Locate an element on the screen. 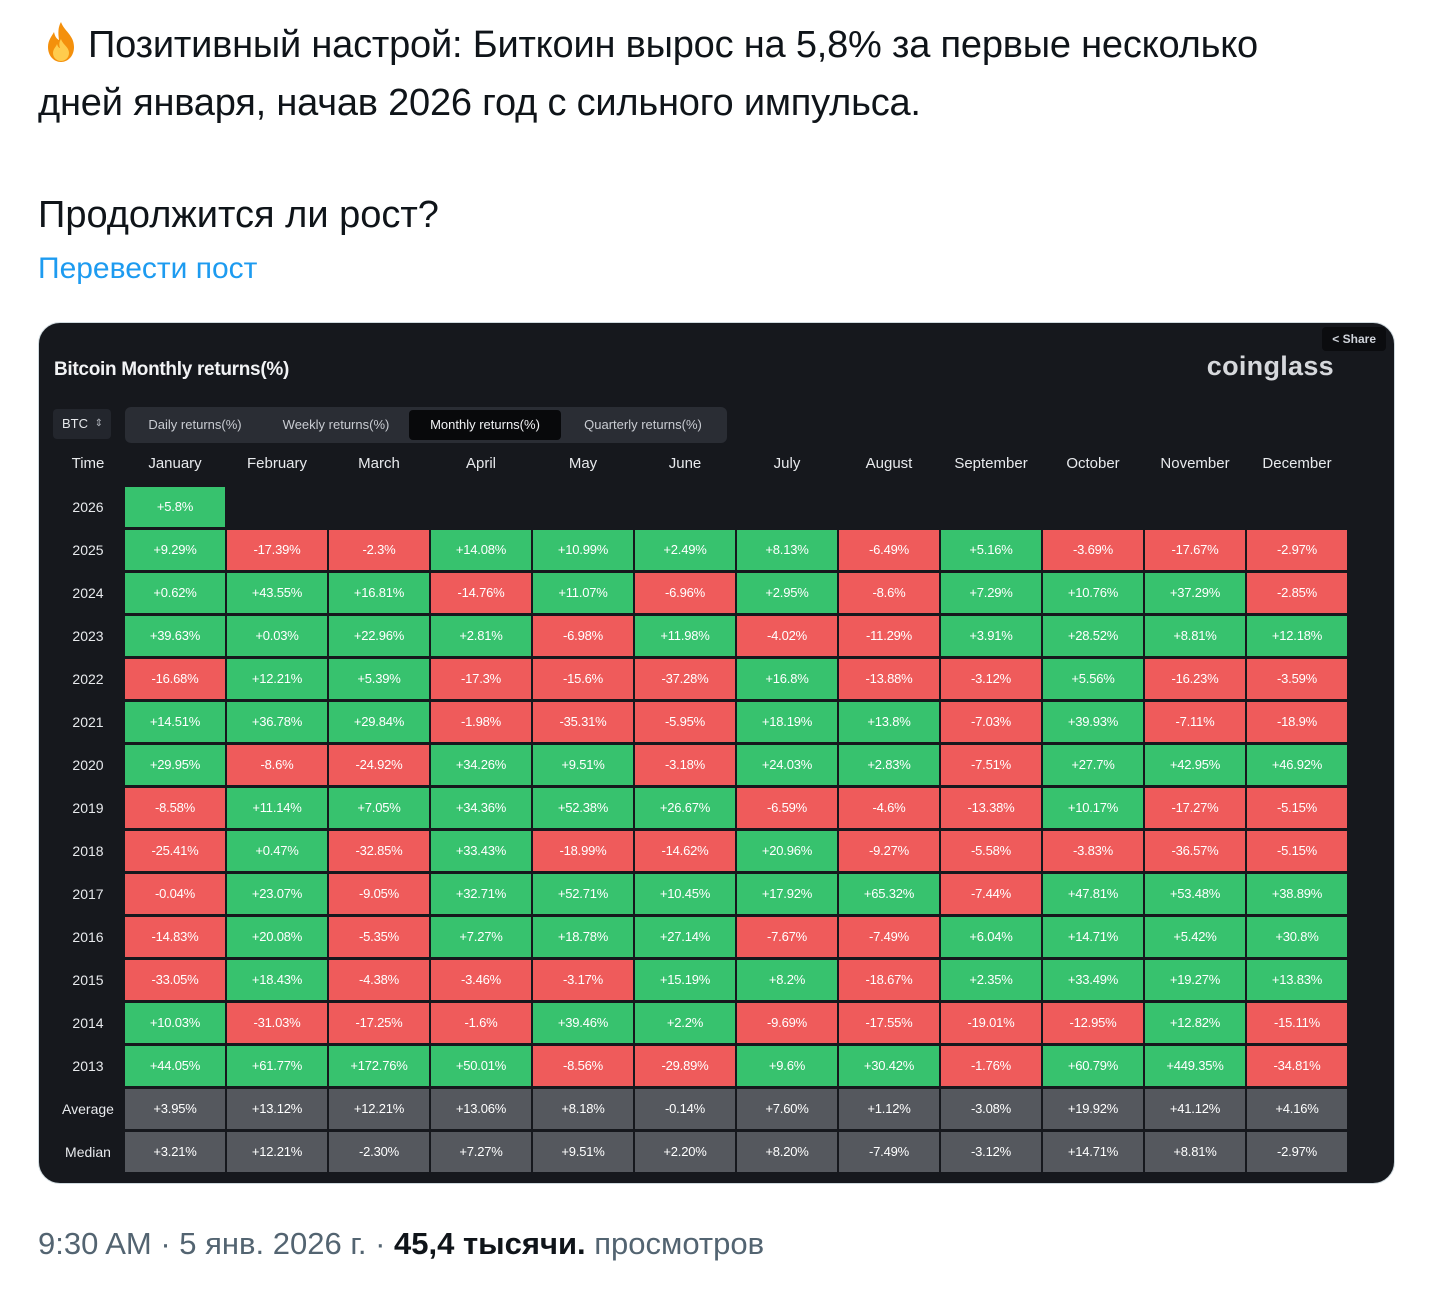  summary-cell: +2.20% is located at coordinates (685, 1152).